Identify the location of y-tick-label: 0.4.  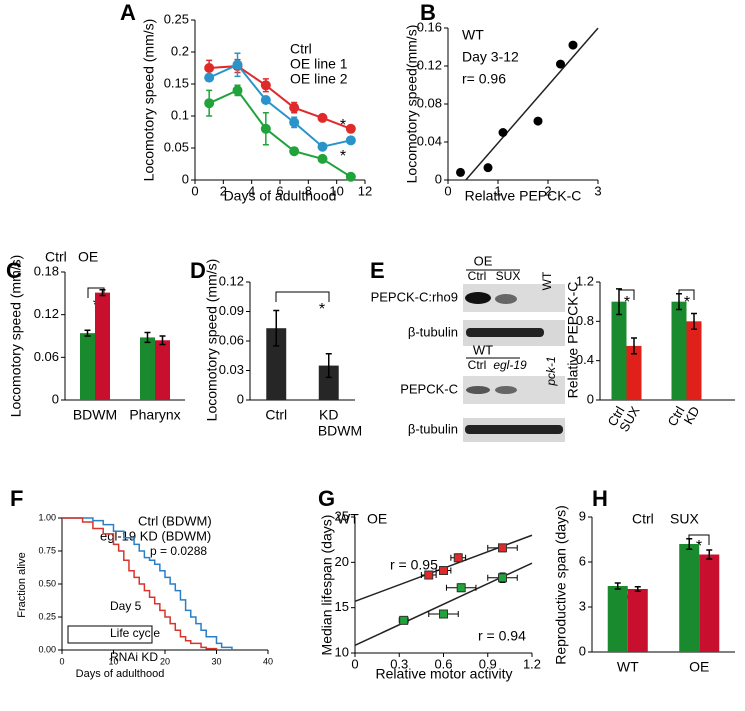
(585, 359).